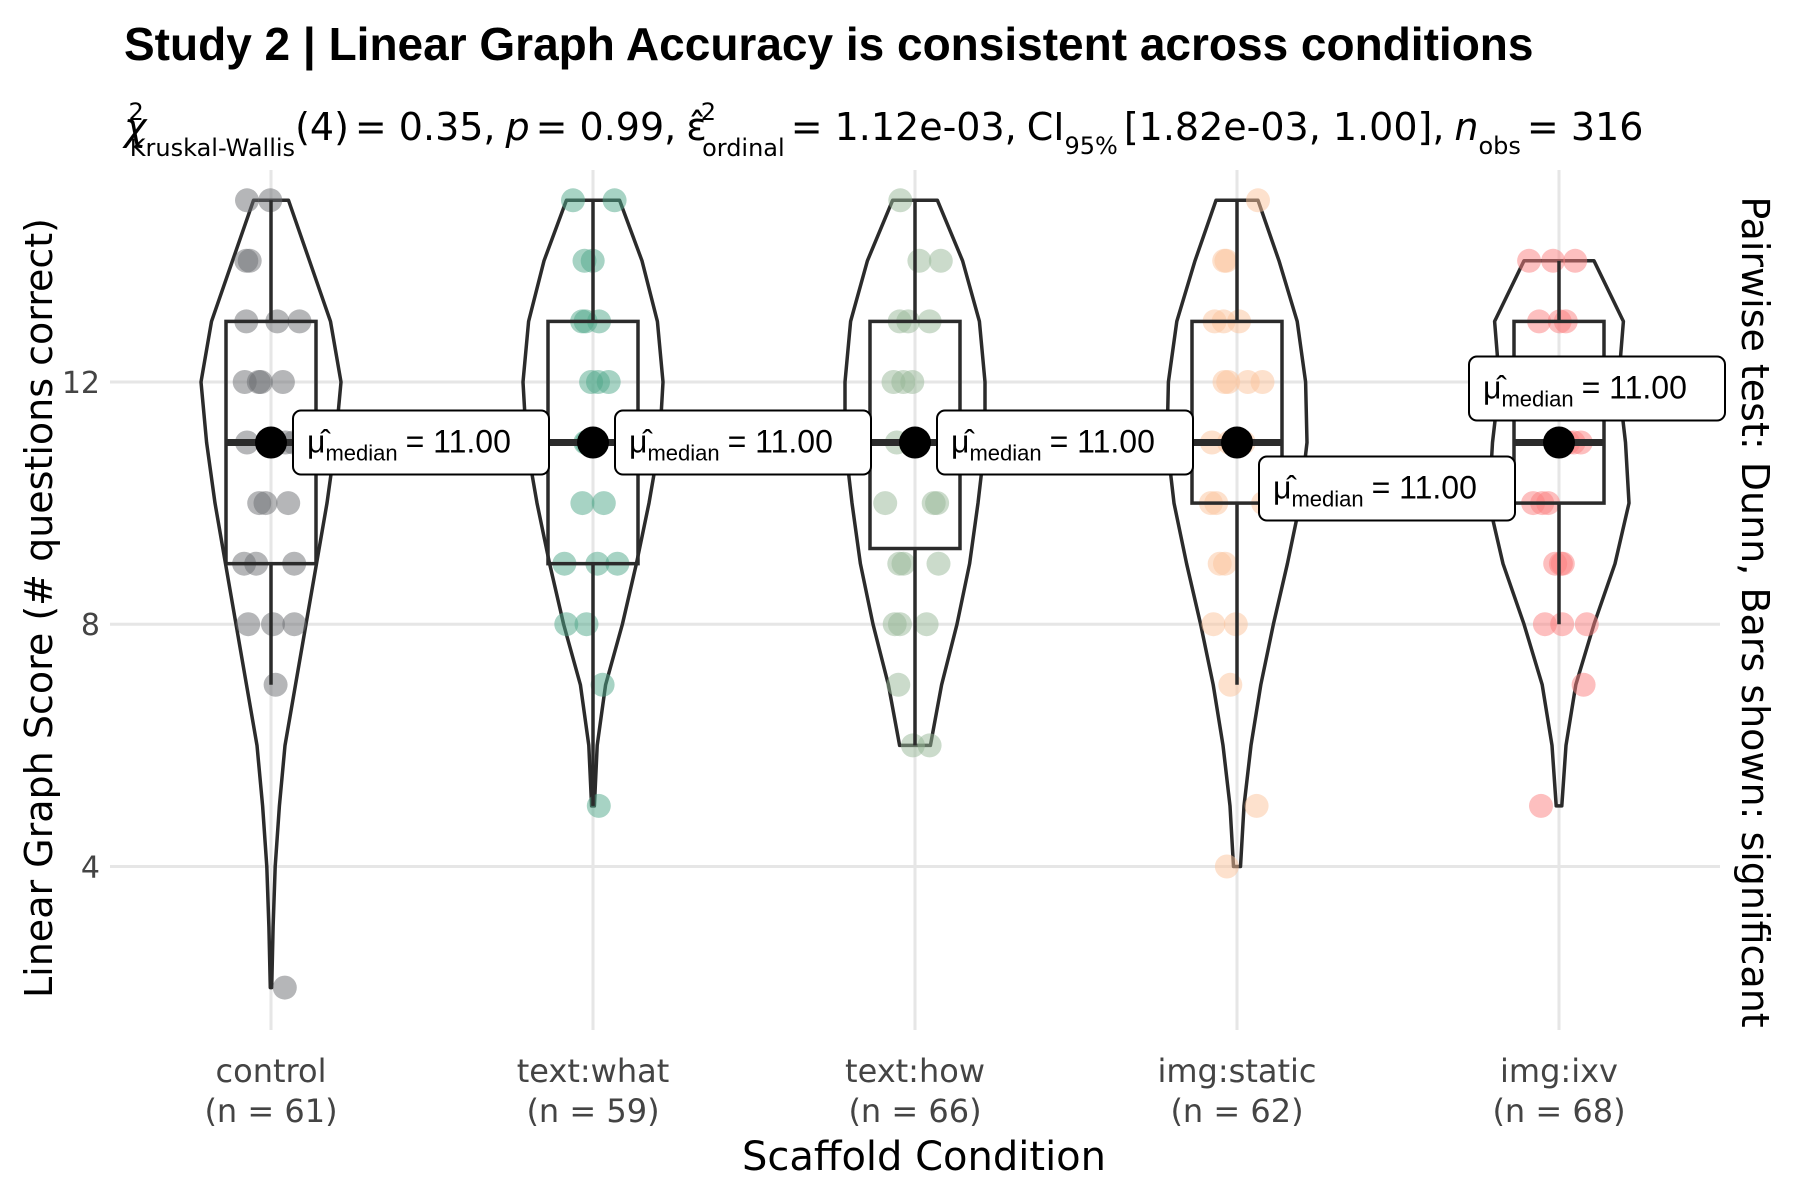 The width and height of the screenshot is (1800, 1200). Describe the element at coordinates (914, 1111) in the screenshot. I see `x-tick-n: (n = 66)` at that location.